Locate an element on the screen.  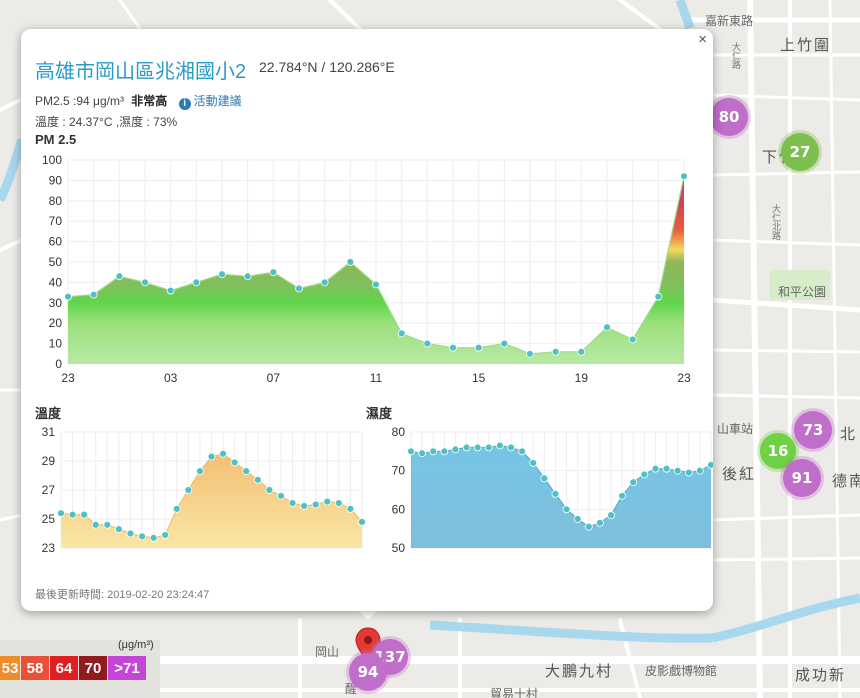
x-tick-label: 19 is located at coordinates (582, 378).